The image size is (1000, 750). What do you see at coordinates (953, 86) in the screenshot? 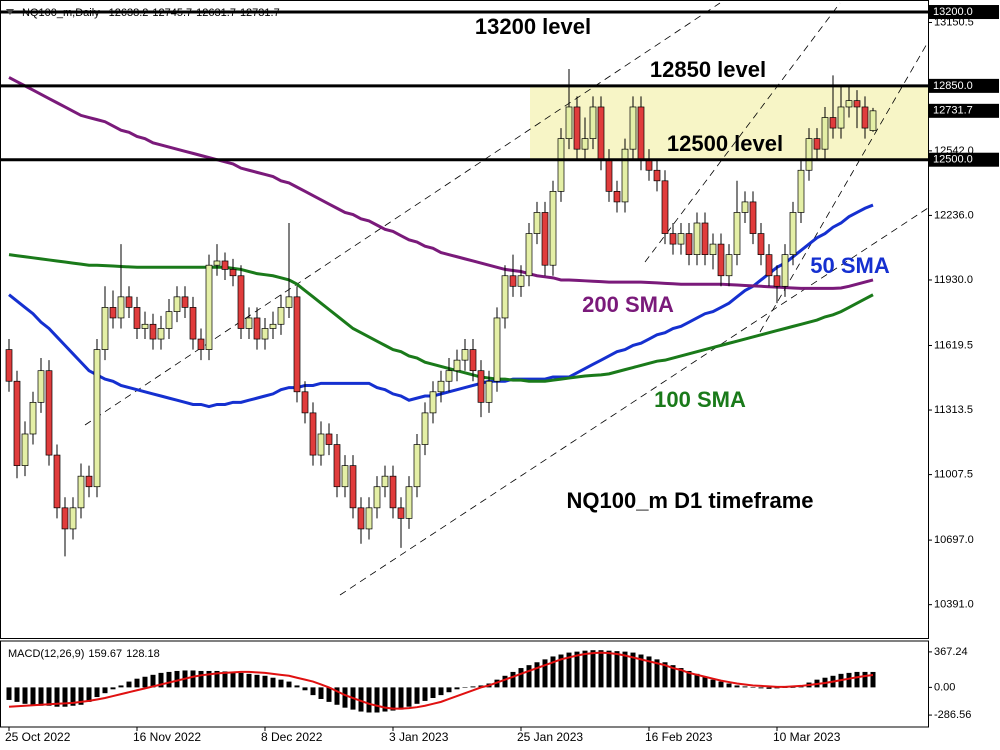
I see `price-tag-label: 12850.0` at bounding box center [953, 86].